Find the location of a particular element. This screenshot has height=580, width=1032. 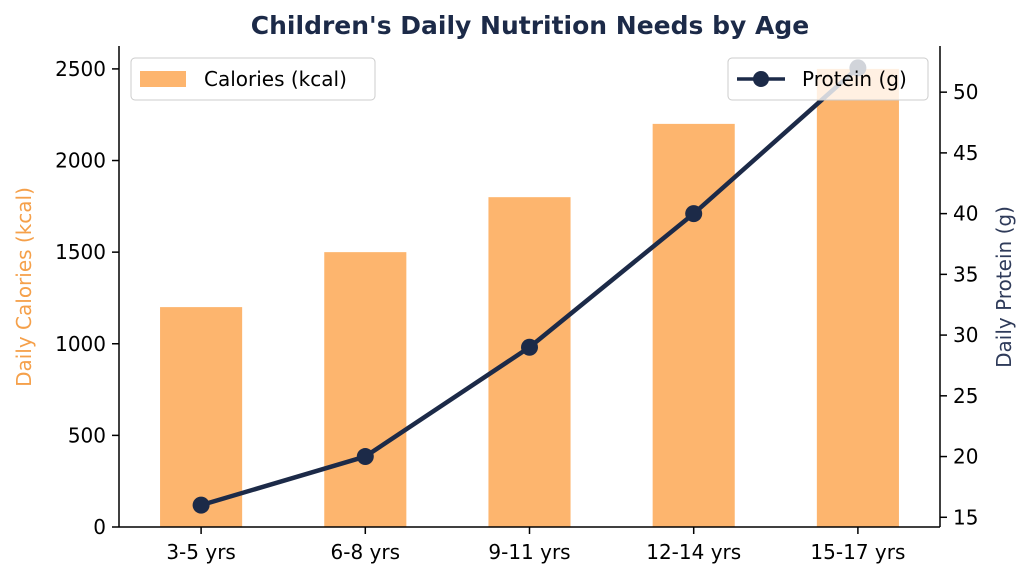

line-legend-label: Protein (g) is located at coordinates (854, 79).